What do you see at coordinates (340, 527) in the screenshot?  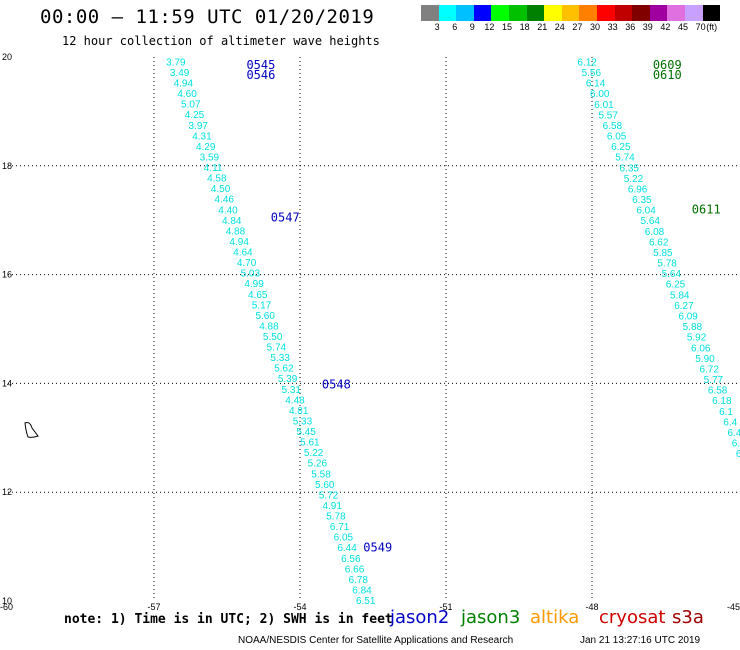 I see `swh-value: 6.71` at bounding box center [340, 527].